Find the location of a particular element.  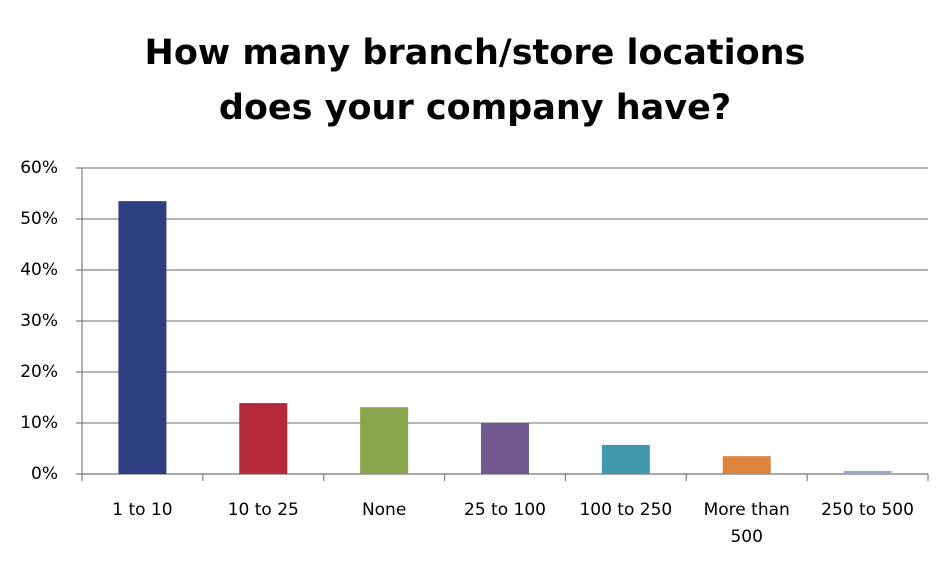

x-tick-label: 10 to 25 is located at coordinates (263, 510).